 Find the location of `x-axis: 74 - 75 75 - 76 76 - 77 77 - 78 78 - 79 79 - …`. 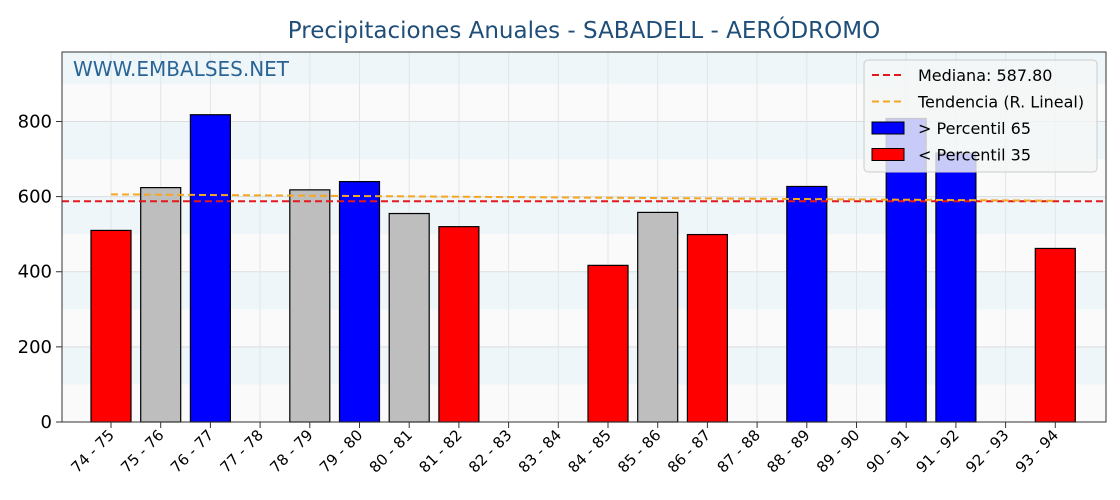

x-axis: 74 - 75 75 - 76 76 - 77 77 - 78 78 - 79 79 - … is located at coordinates (565, 449).